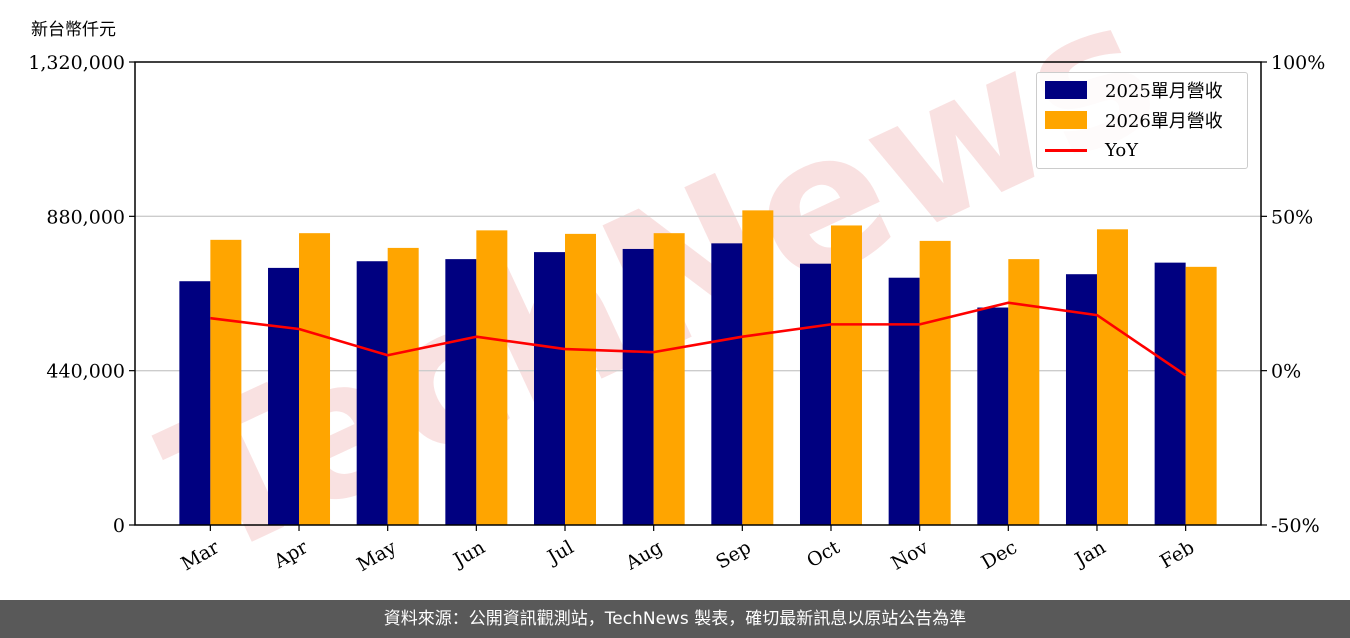 The width and height of the screenshot is (1350, 638). What do you see at coordinates (758, 367) in the screenshot?
I see `bar-2026-sep` at bounding box center [758, 367].